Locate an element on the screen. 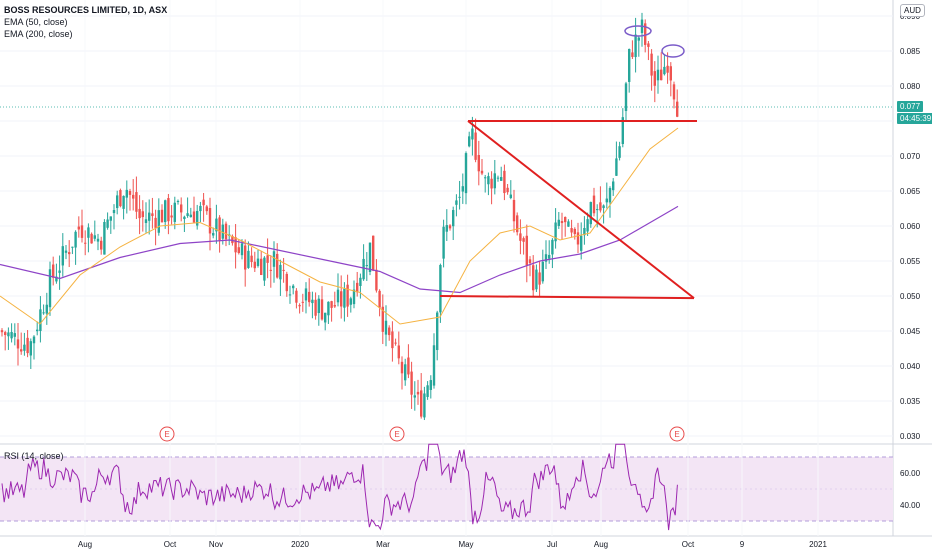 This screenshot has width=932, height=550. ema200-legend: EMA (200, close) is located at coordinates (38, 34).